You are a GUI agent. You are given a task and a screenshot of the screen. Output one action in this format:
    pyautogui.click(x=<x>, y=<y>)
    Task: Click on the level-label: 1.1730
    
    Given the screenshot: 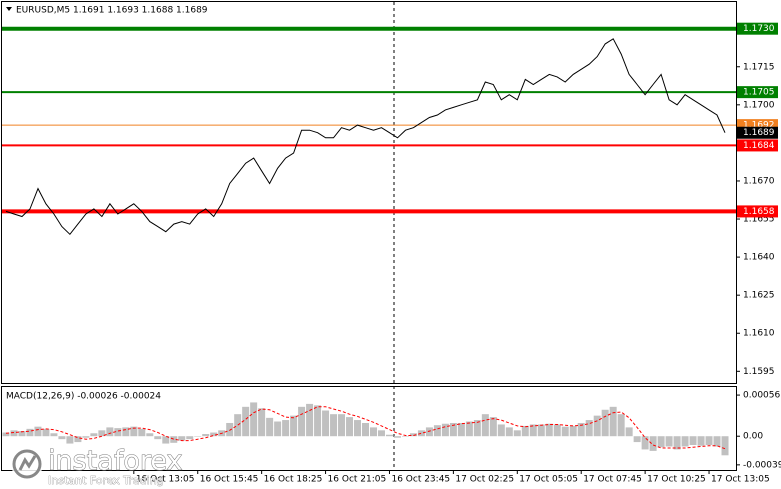 What is the action you would take?
    pyautogui.click(x=759, y=29)
    